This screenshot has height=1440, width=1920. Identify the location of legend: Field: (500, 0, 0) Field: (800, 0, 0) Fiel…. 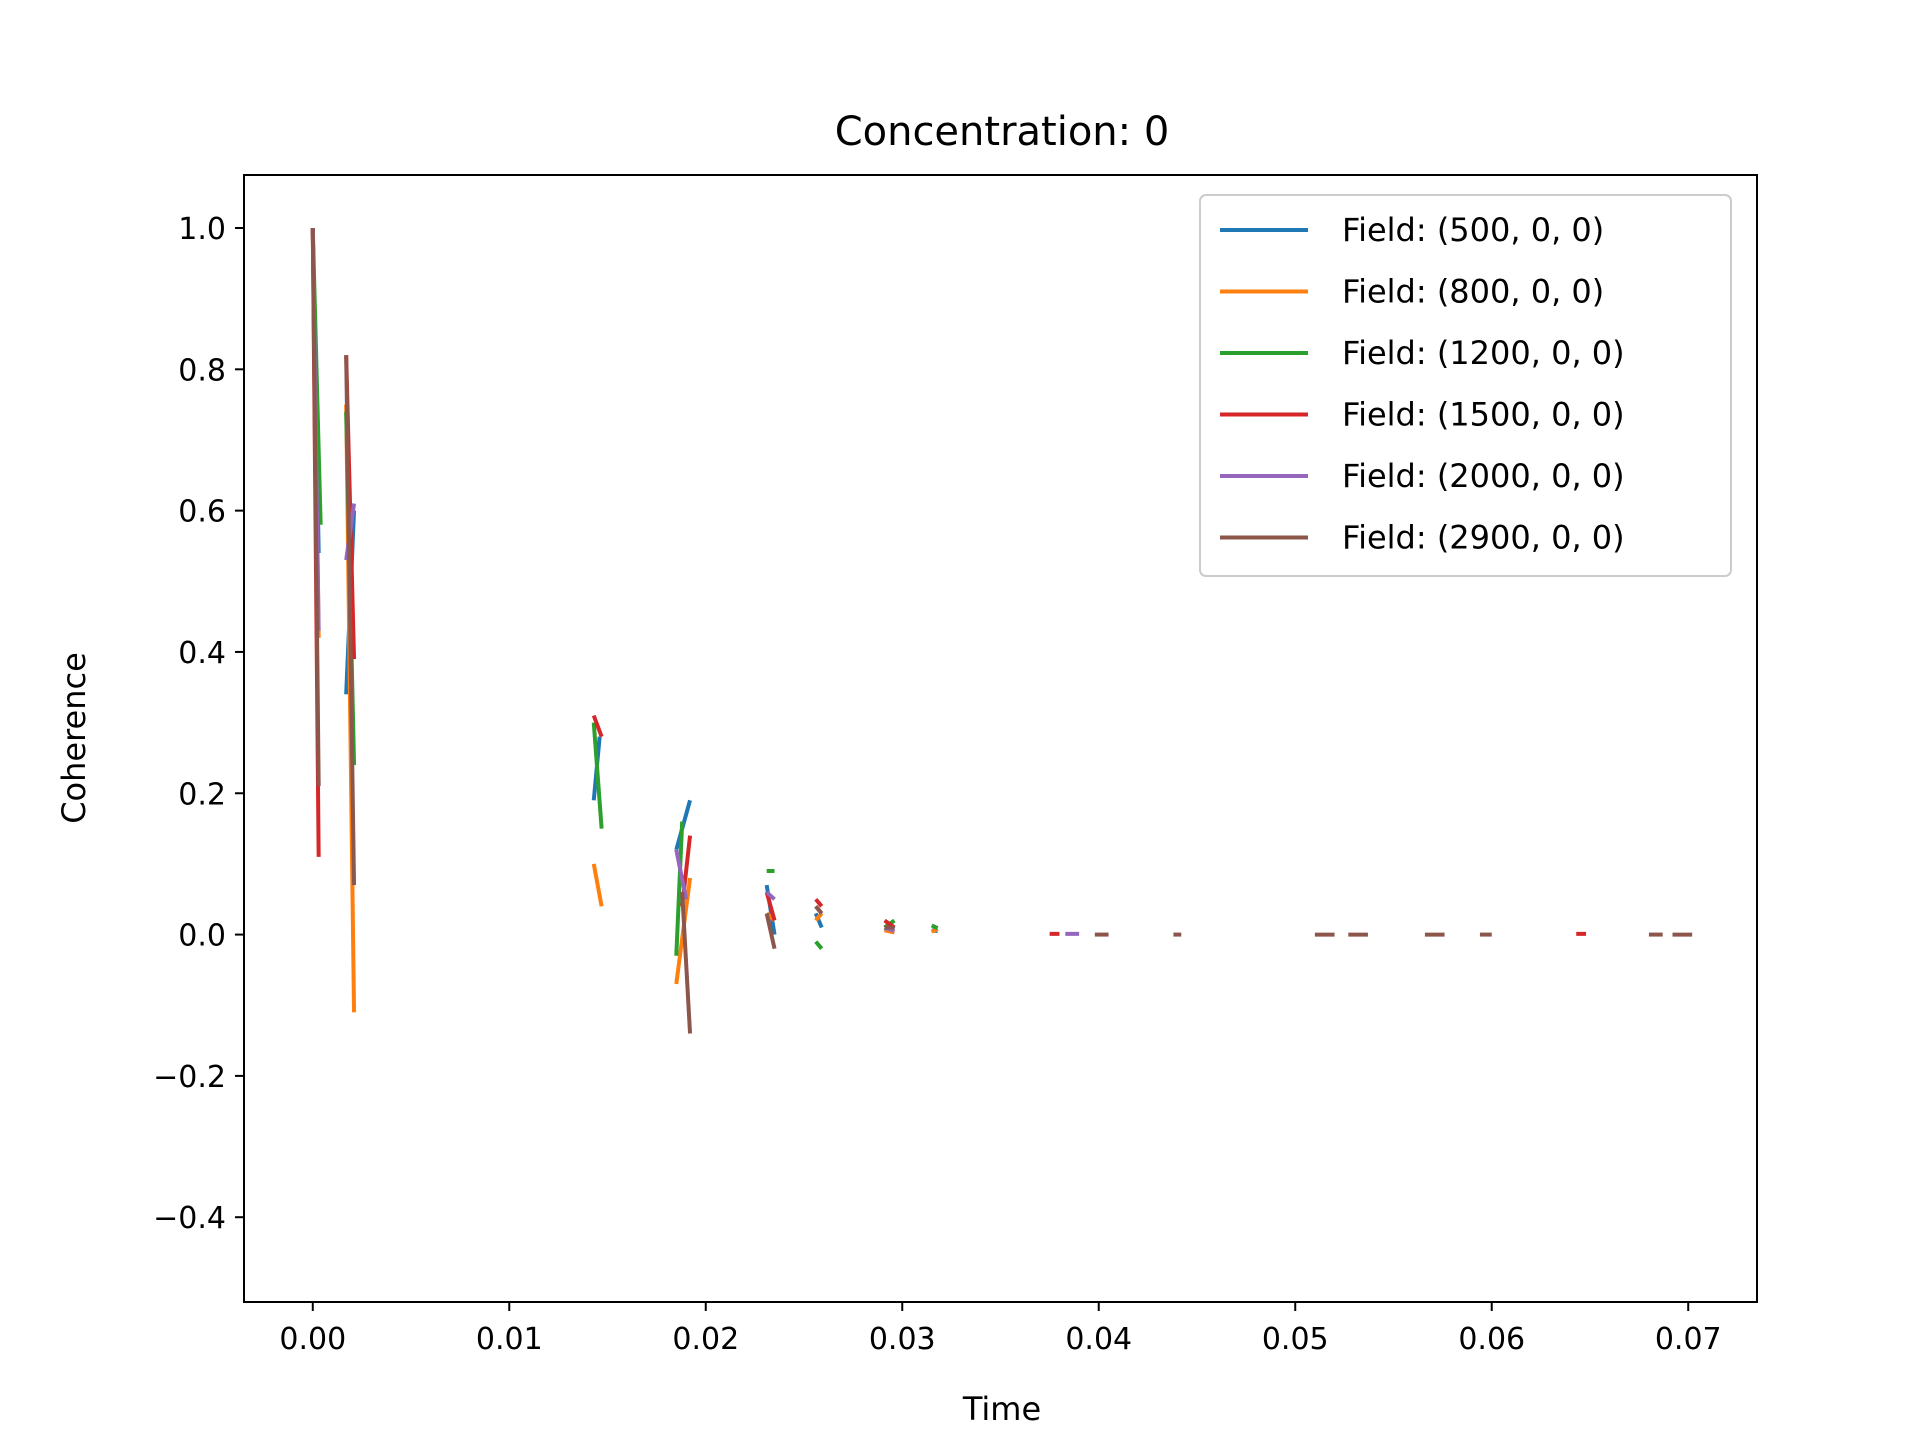
(1465, 385).